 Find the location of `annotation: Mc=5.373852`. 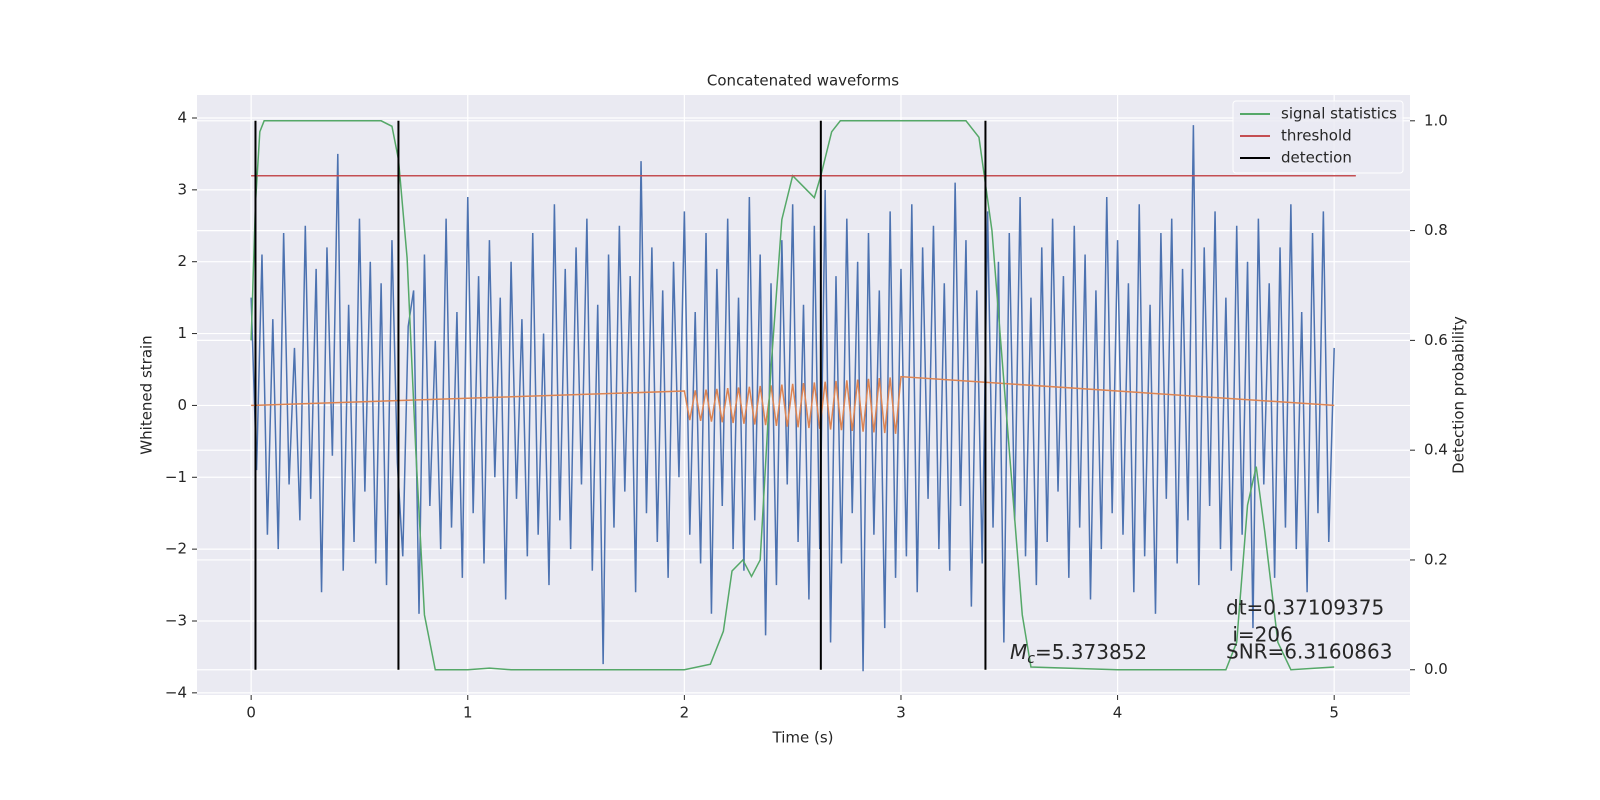

annotation: Mc=5.373852 is located at coordinates (1078, 654).